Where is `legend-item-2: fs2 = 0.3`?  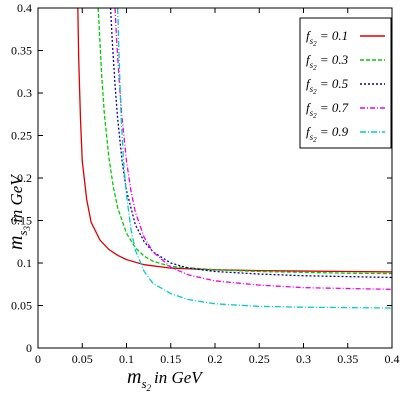
legend-item-2: fs2 = 0.3 is located at coordinates (345, 62).